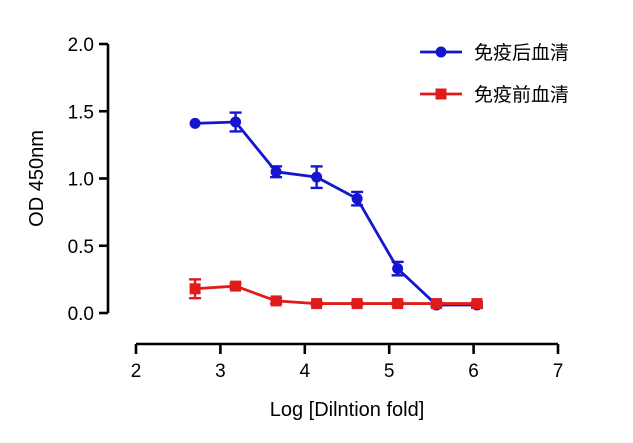 The height and width of the screenshot is (443, 633). Describe the element at coordinates (81, 314) in the screenshot. I see `y-tick-label: 0.0` at that location.